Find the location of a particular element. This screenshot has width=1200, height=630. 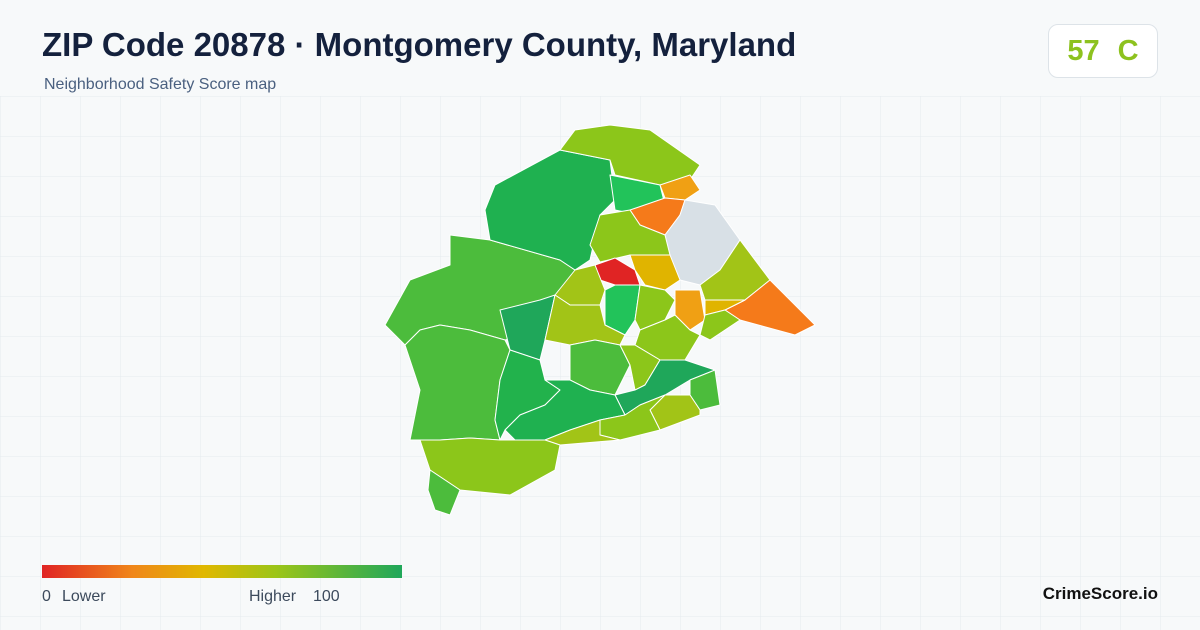

score-value: 57 is located at coordinates (1083, 50).